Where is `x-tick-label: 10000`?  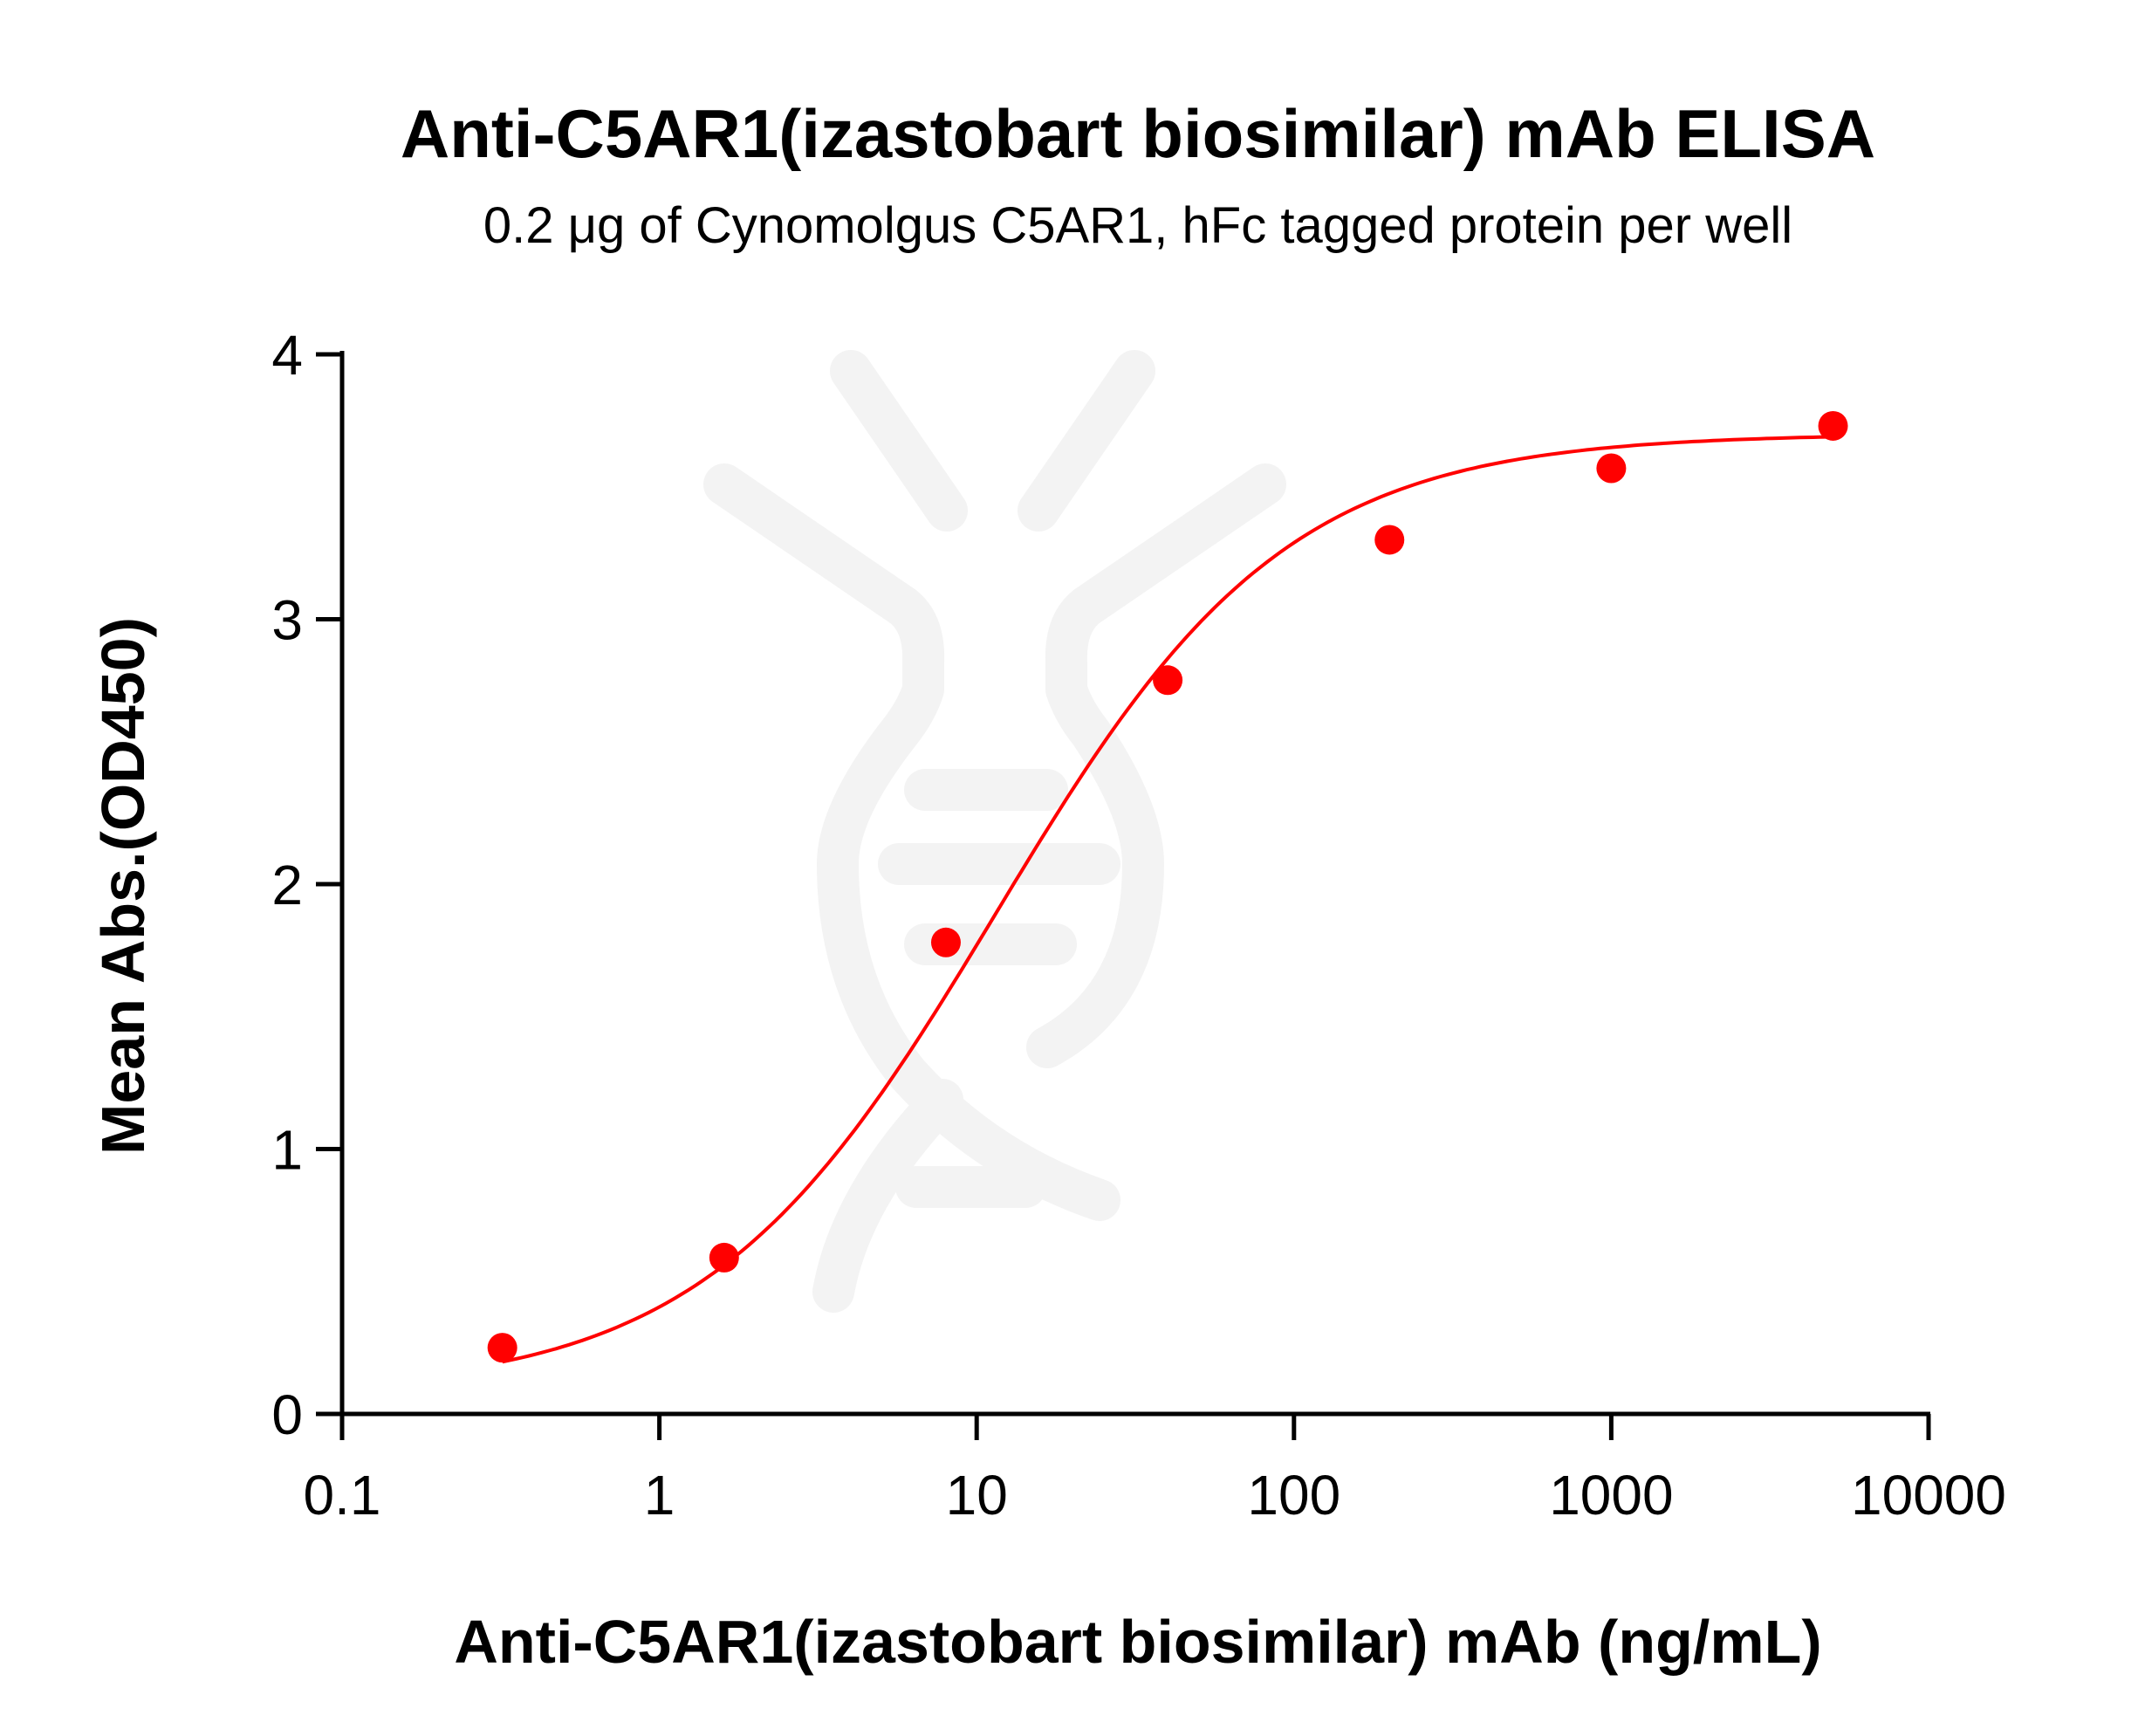 x-tick-label: 10000 is located at coordinates (1929, 1495).